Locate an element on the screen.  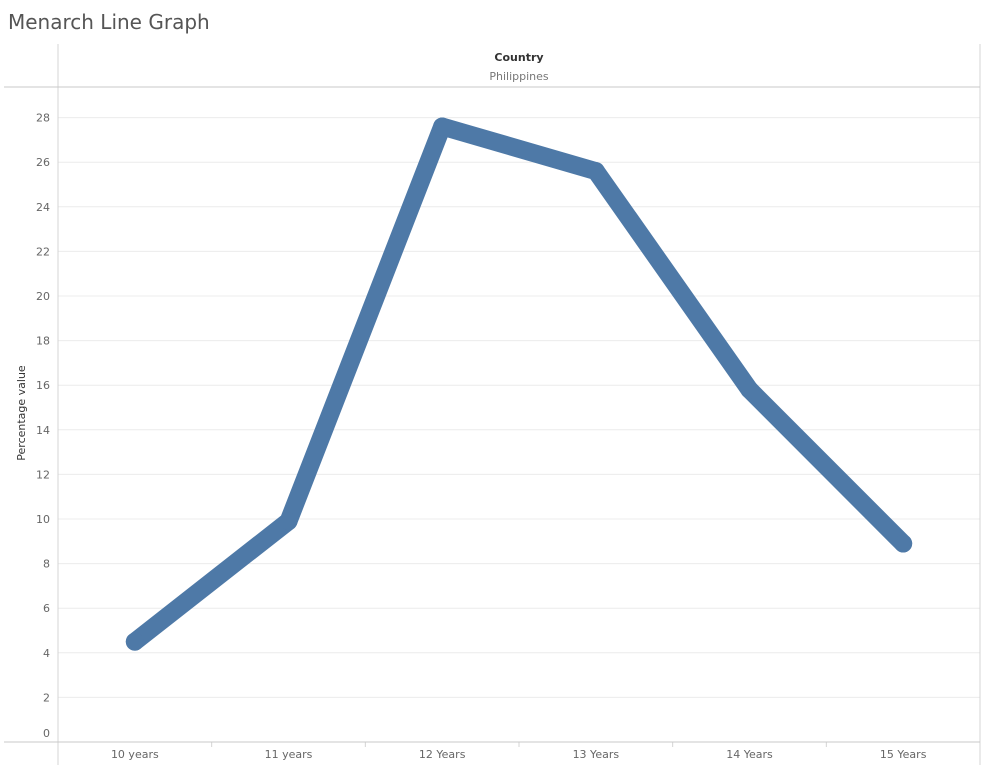
y-tick-label: 14 is located at coordinates (43, 430).